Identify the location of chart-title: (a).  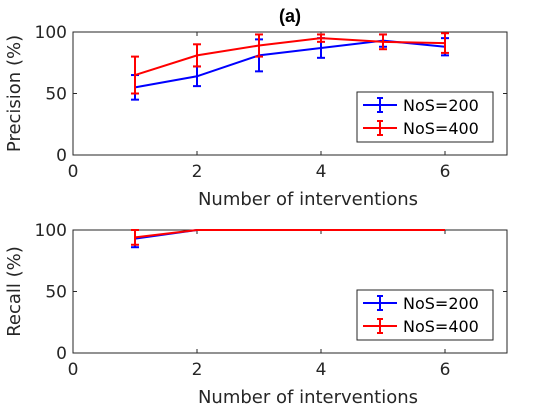
(290, 16).